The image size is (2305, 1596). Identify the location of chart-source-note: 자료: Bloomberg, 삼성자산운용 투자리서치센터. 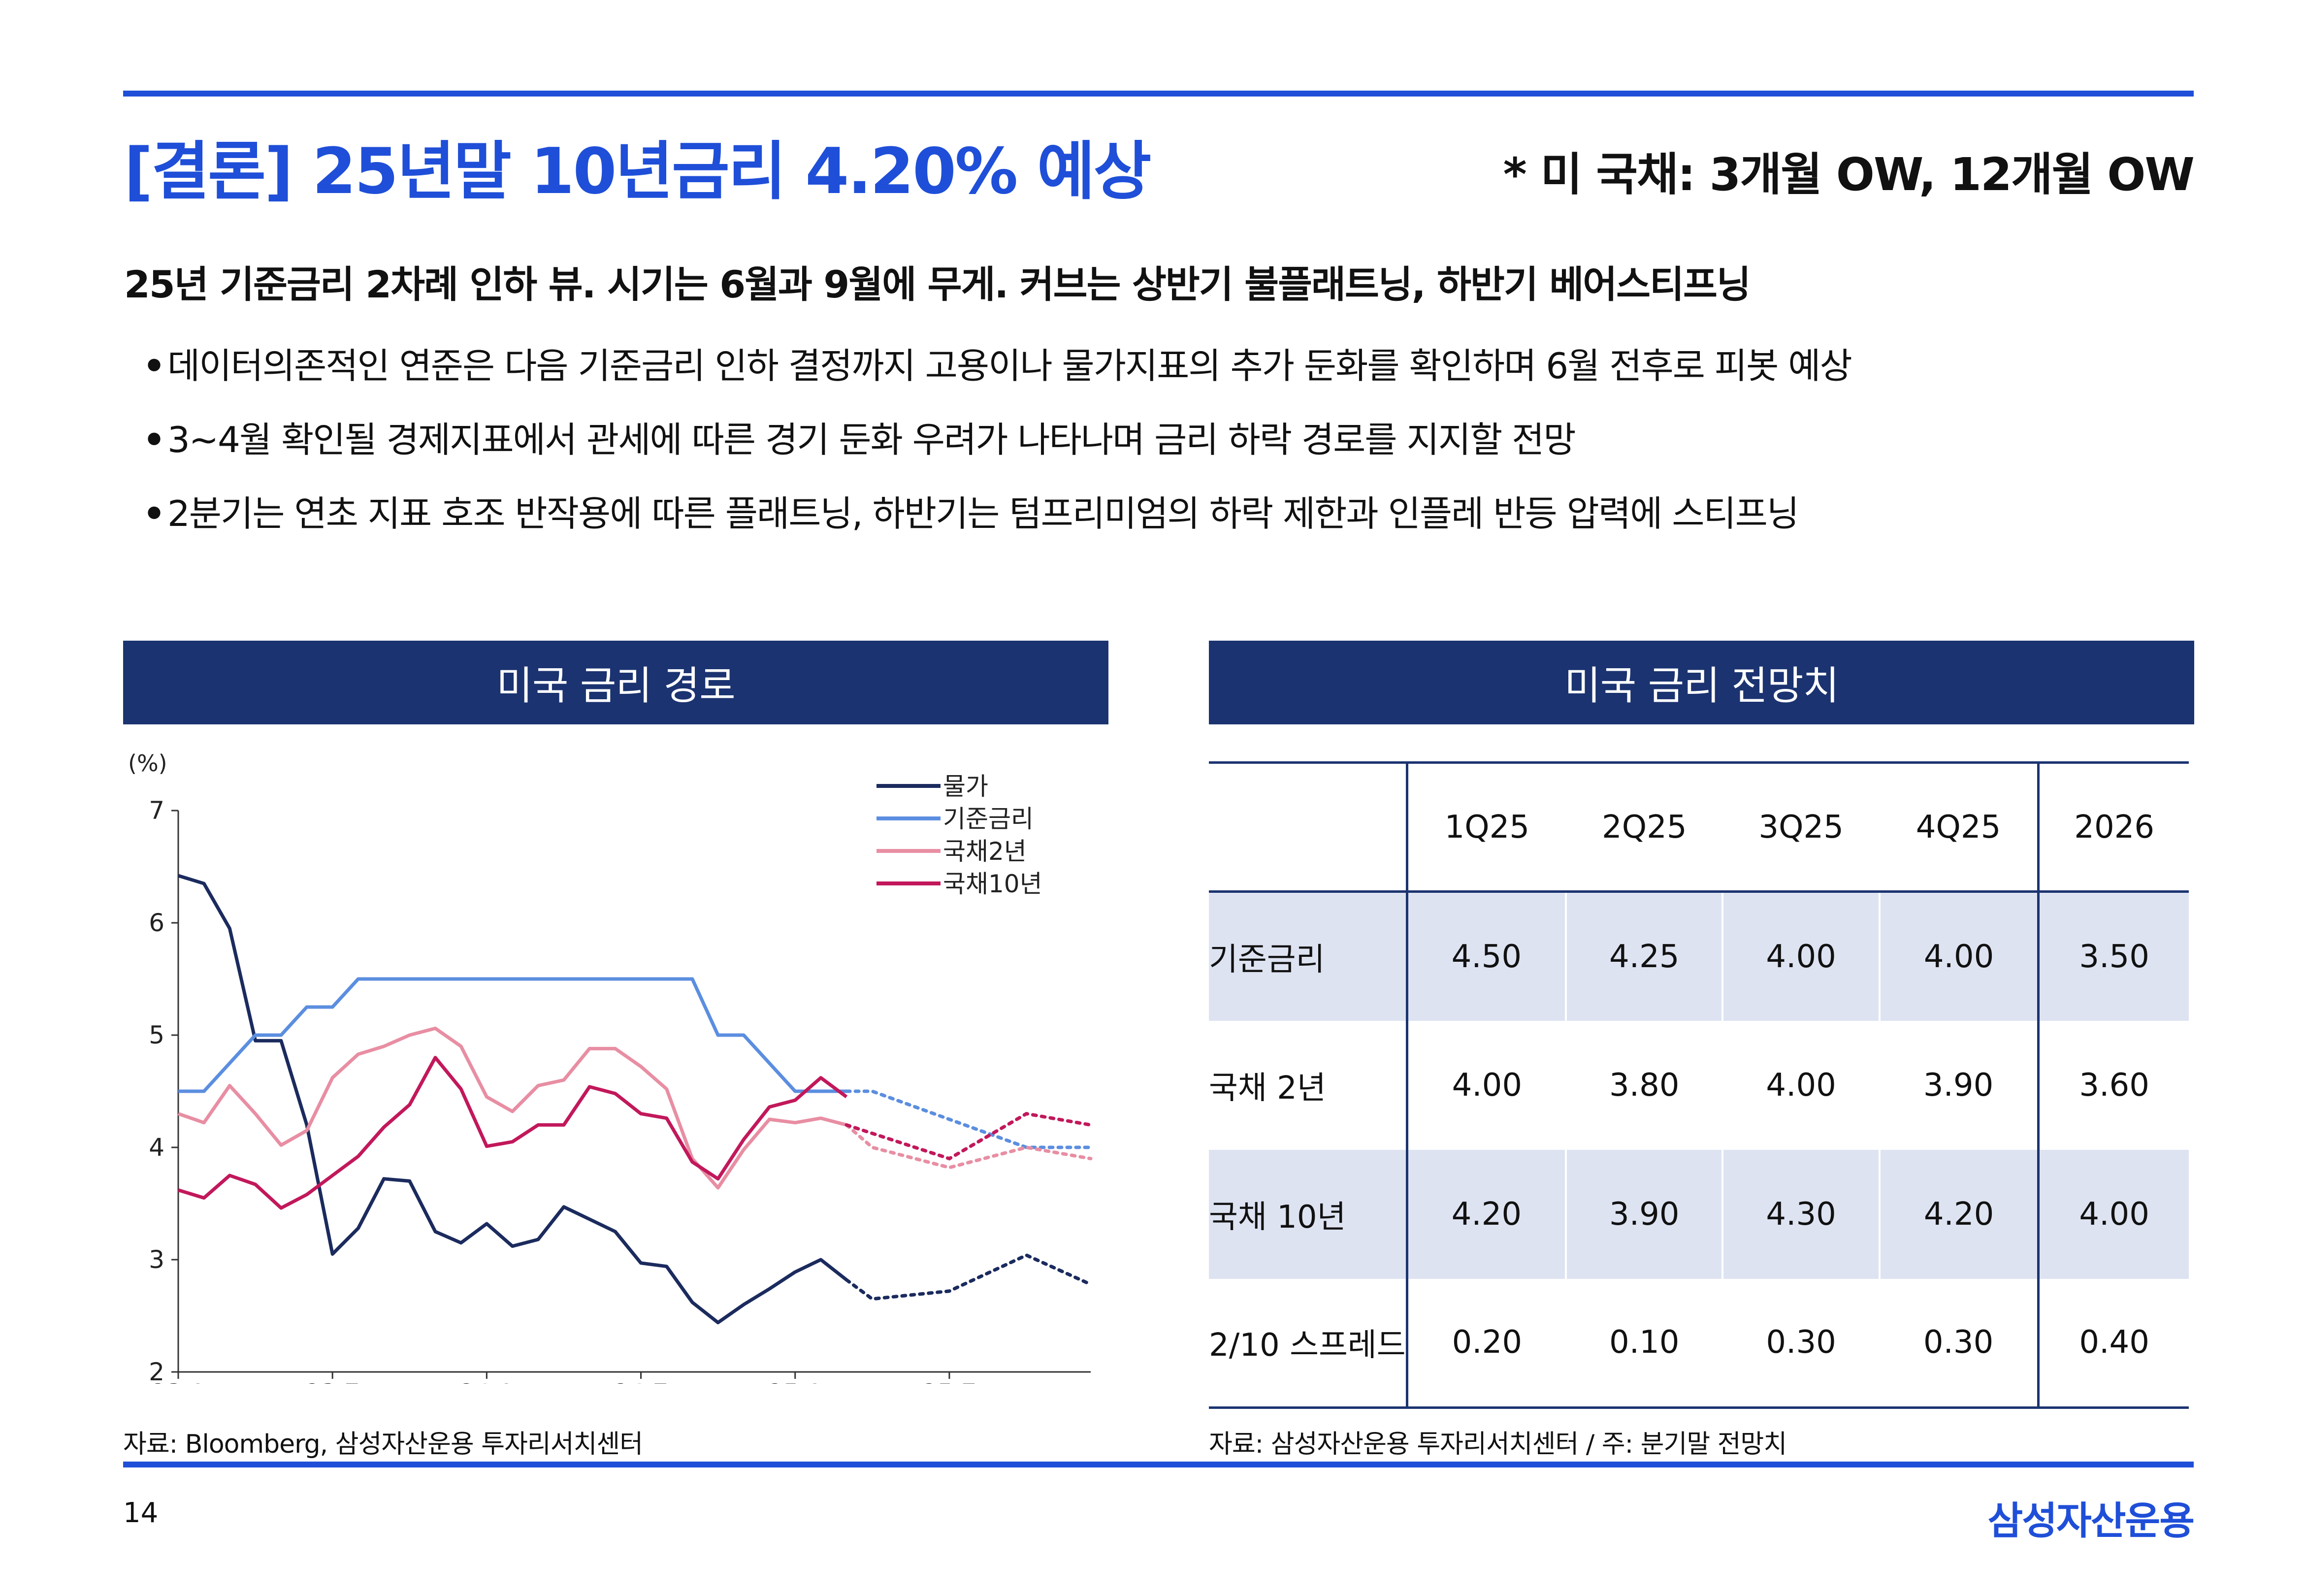
(383, 1444).